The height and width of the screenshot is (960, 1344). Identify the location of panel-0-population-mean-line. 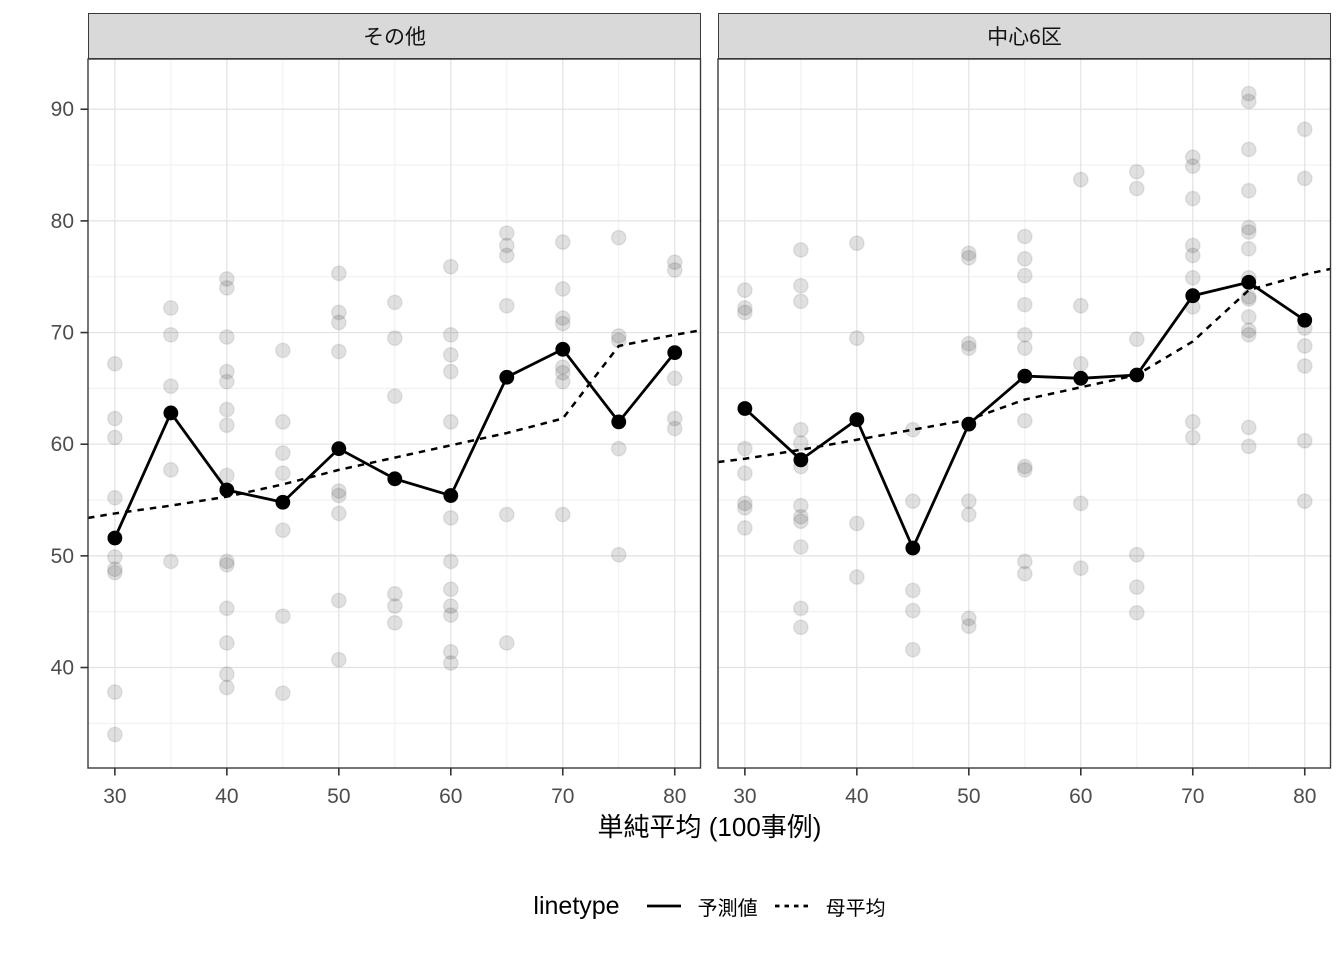
(394, 424).